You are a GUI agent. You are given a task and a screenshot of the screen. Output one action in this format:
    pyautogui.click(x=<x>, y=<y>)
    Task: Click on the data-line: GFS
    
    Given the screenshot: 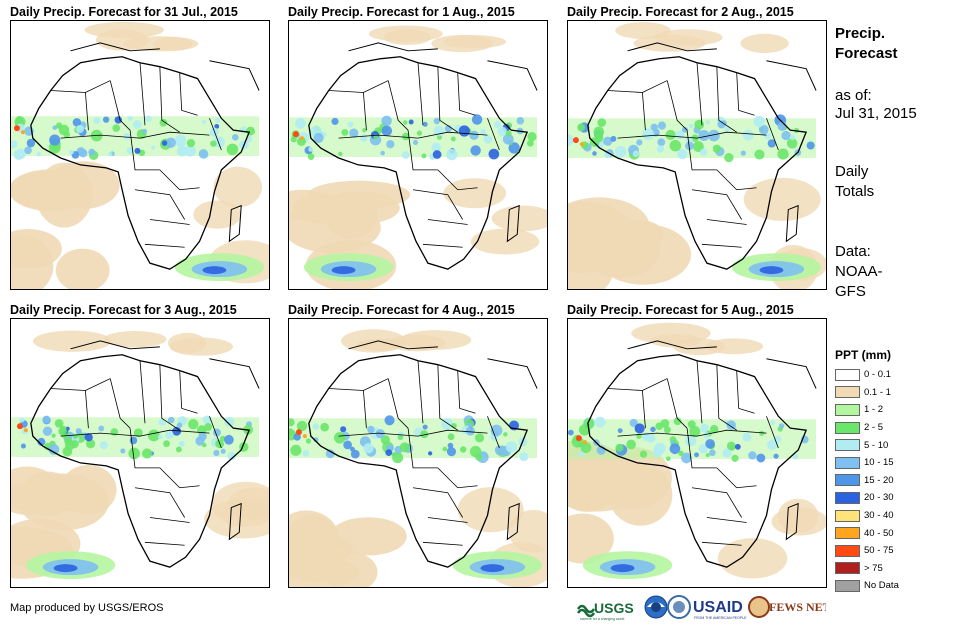 What is the action you would take?
    pyautogui.click(x=850, y=291)
    